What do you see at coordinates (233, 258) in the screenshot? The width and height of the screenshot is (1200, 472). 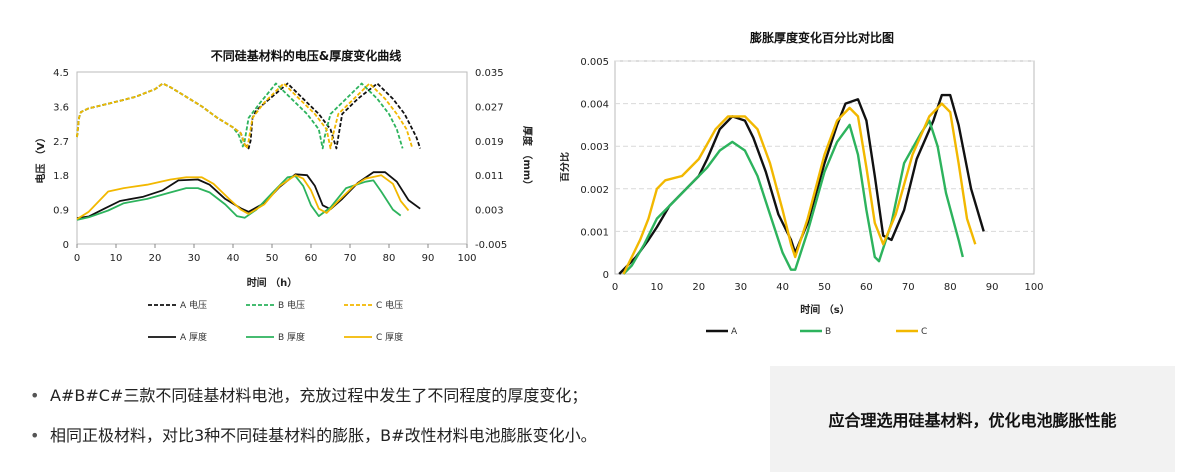 I see `chart1-x-tick-label: 40` at bounding box center [233, 258].